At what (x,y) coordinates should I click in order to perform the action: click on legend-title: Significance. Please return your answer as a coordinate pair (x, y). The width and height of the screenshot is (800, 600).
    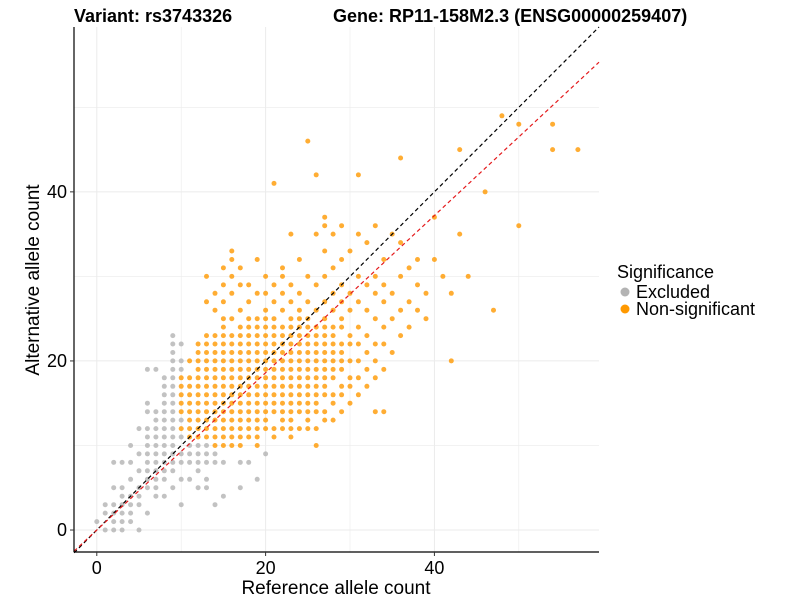
    Looking at the image, I should click on (665, 272).